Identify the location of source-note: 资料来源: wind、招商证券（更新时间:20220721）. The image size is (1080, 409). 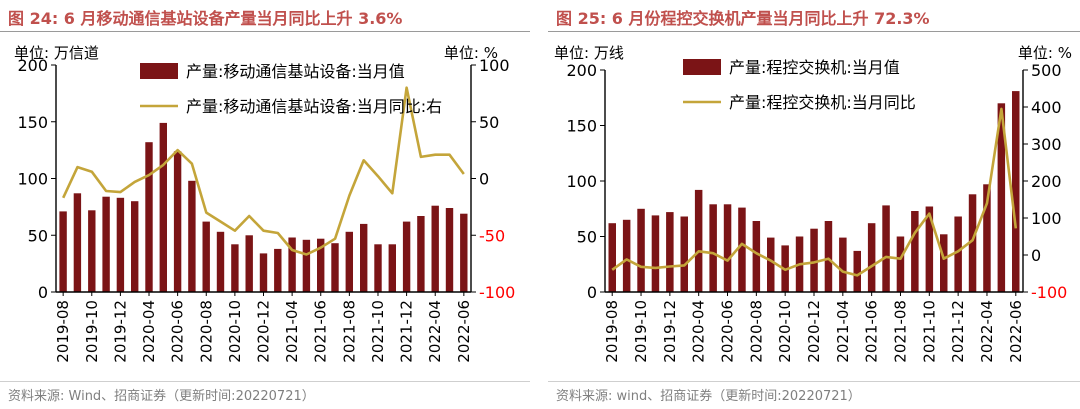
(708, 396).